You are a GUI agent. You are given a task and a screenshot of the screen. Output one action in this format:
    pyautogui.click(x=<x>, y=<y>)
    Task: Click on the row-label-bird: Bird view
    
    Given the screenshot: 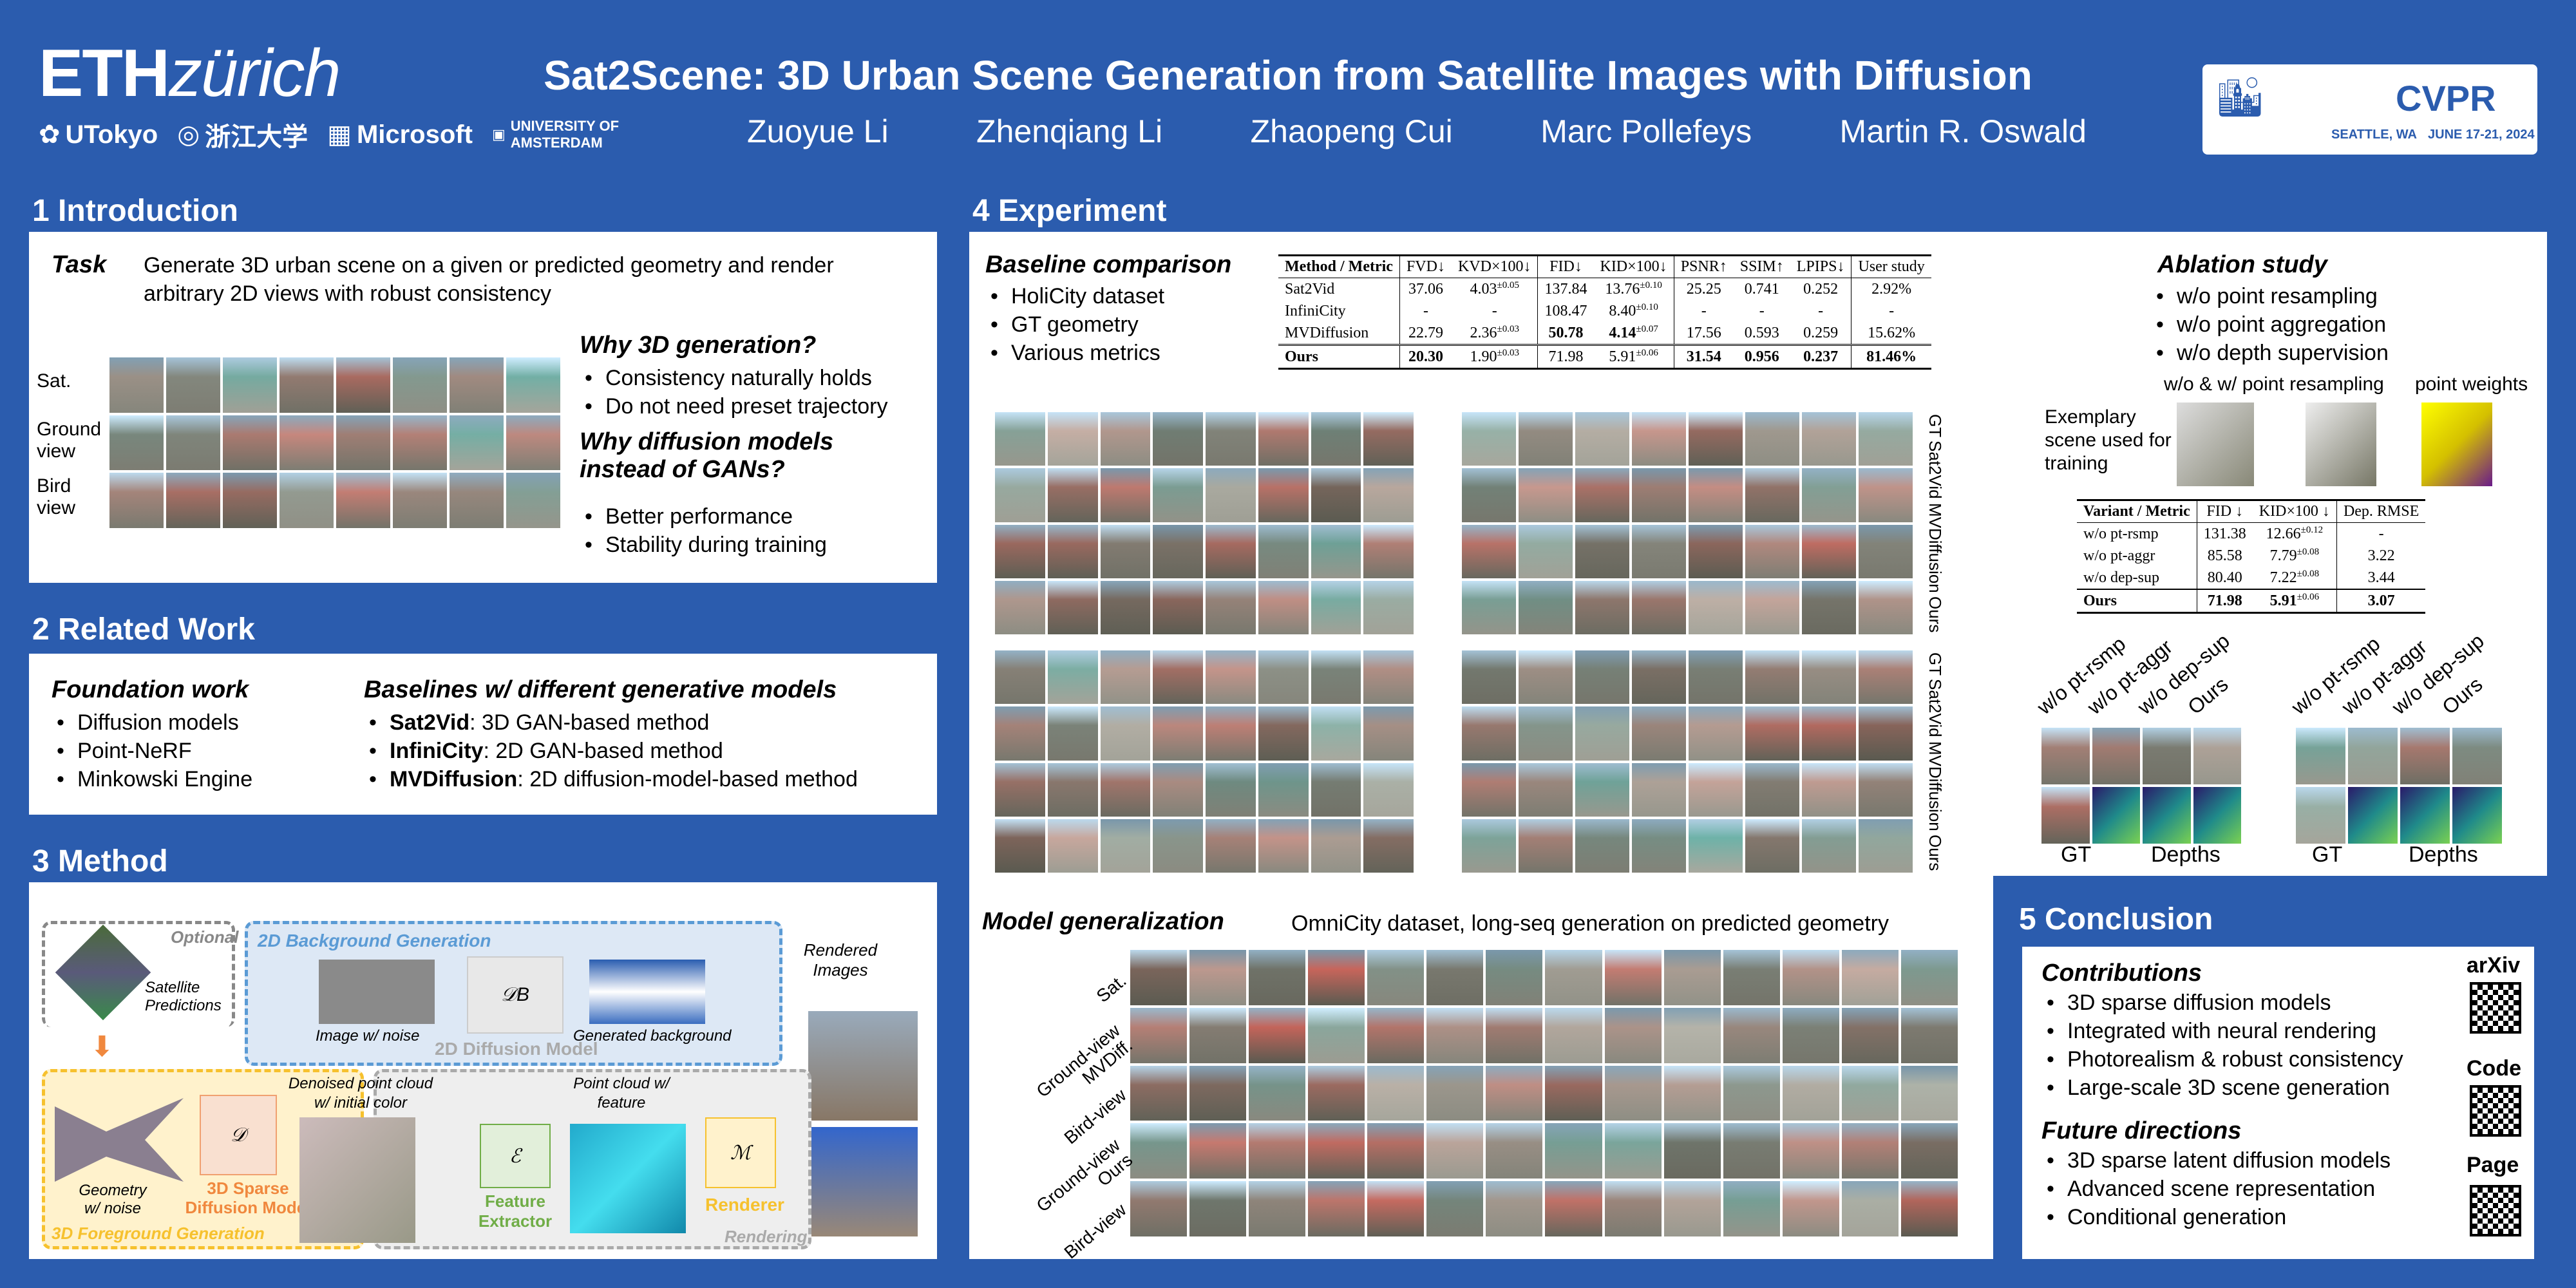 What is the action you would take?
    pyautogui.click(x=56, y=496)
    